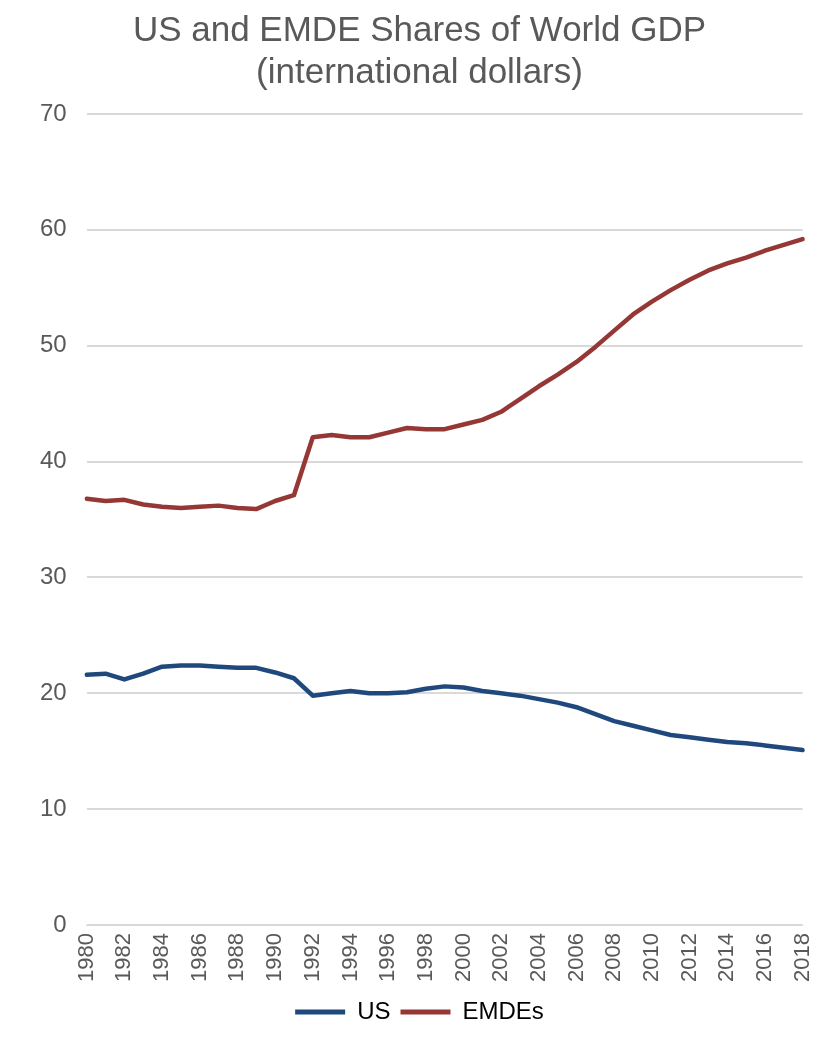 Image resolution: width=837 pixels, height=1044 pixels. I want to click on x-tick-label: 2010, so click(650, 958).